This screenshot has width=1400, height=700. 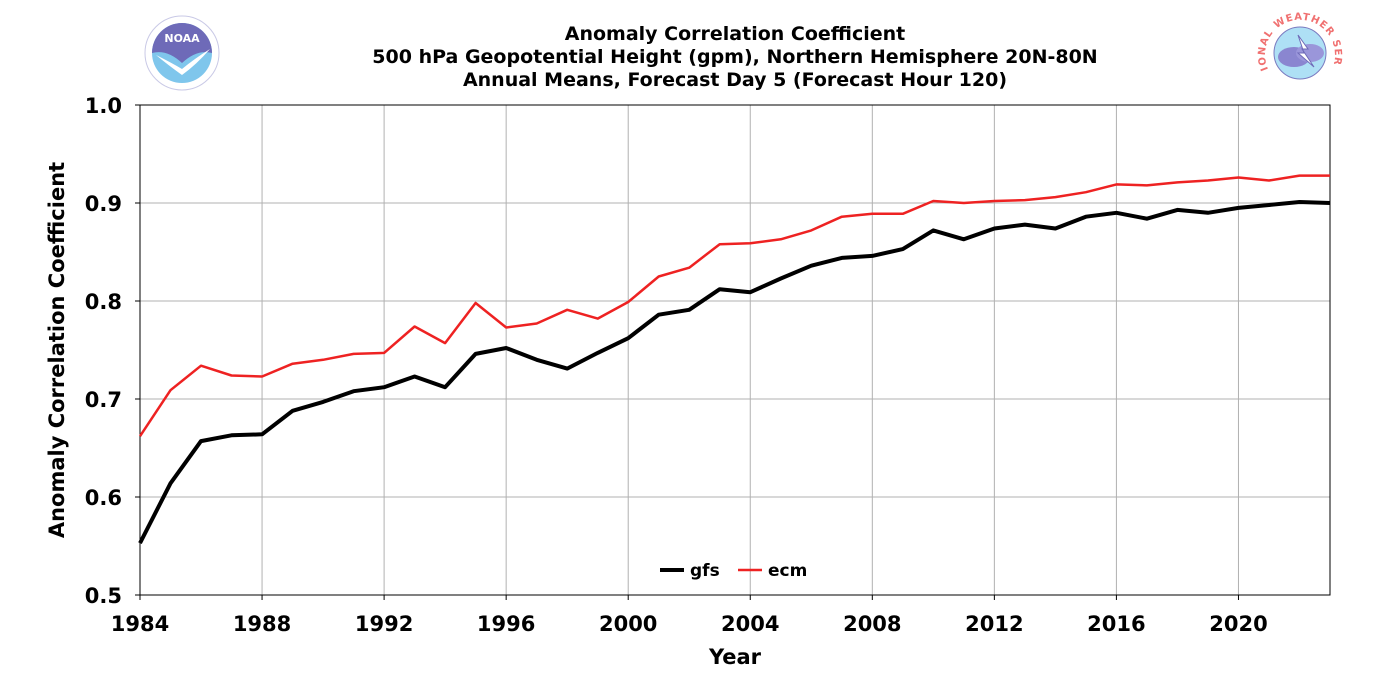 What do you see at coordinates (103, 302) in the screenshot?
I see `y-tick-label: 0.8` at bounding box center [103, 302].